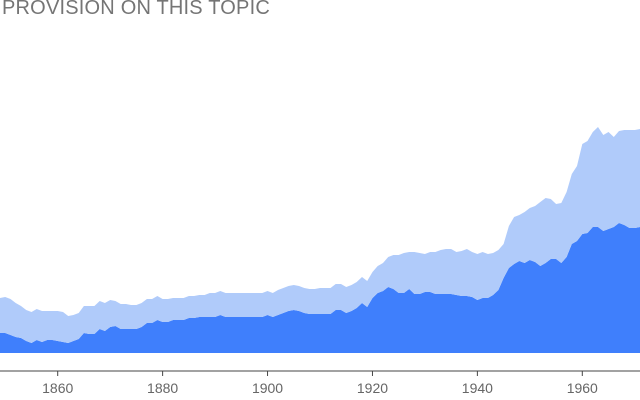 Image resolution: width=640 pixels, height=400 pixels. Describe the element at coordinates (162, 388) in the screenshot. I see `x-tick-label: 1880` at that location.